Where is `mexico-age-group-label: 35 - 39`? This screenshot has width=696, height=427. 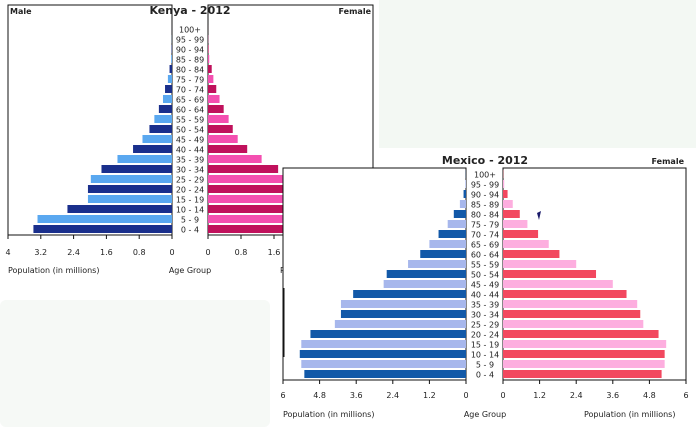
mexico-age-group-label: 35 - 39 is located at coordinates (485, 305).